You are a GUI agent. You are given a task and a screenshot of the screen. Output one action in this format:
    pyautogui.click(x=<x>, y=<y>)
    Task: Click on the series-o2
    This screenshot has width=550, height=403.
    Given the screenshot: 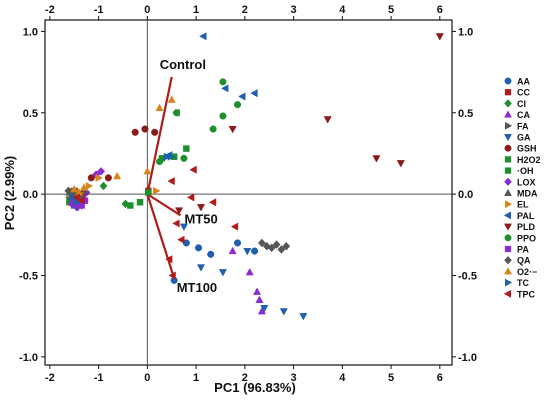 What is the action you would take?
    pyautogui.click(x=123, y=145)
    